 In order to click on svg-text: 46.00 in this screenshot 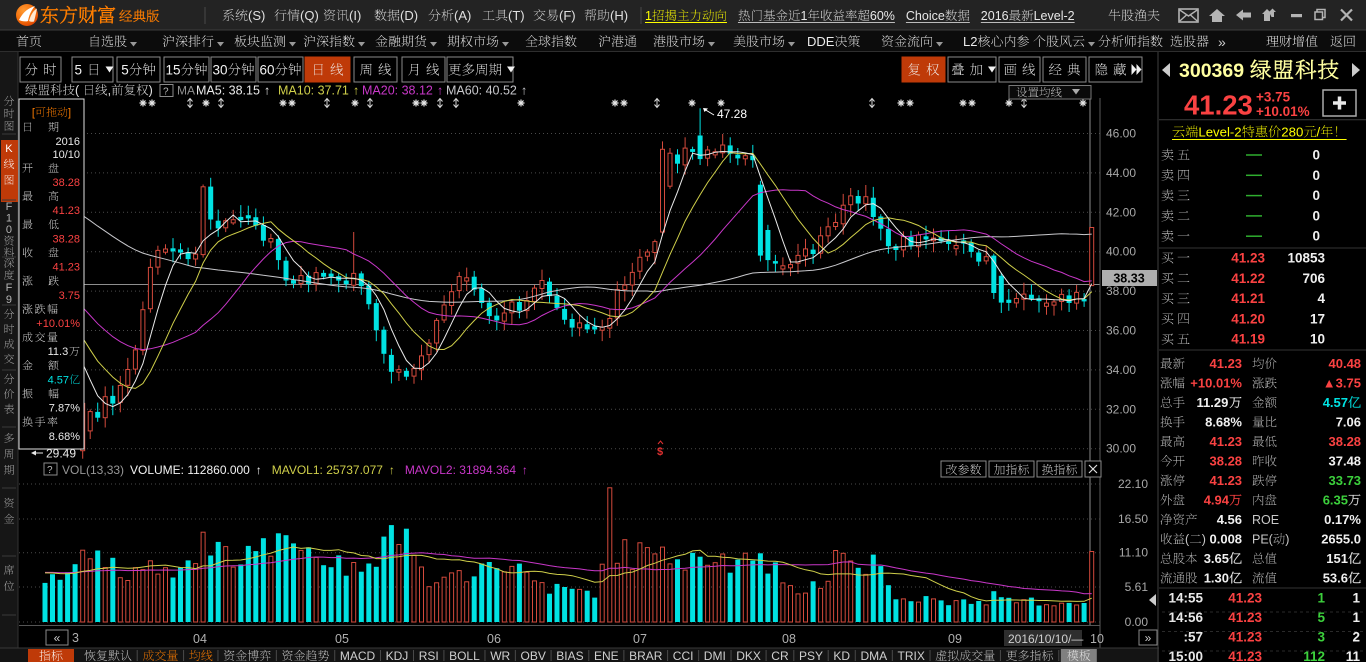, I will do `click(1121, 134)`.